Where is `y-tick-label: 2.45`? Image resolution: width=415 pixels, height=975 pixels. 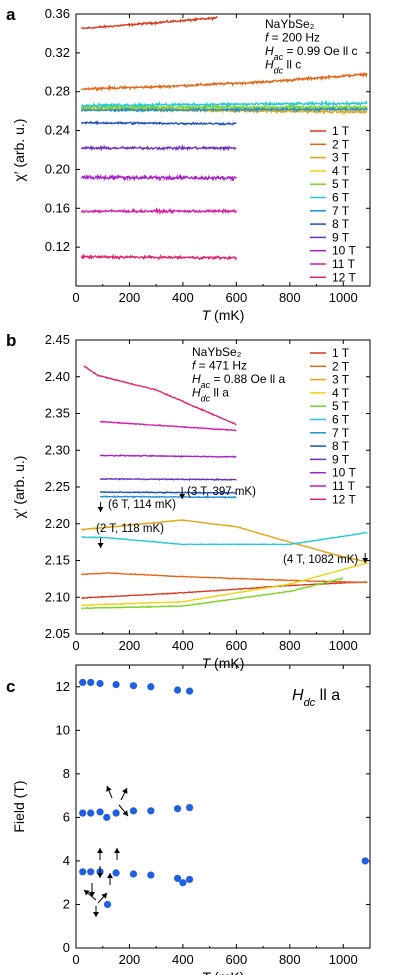 y-tick-label: 2.45 is located at coordinates (57, 339).